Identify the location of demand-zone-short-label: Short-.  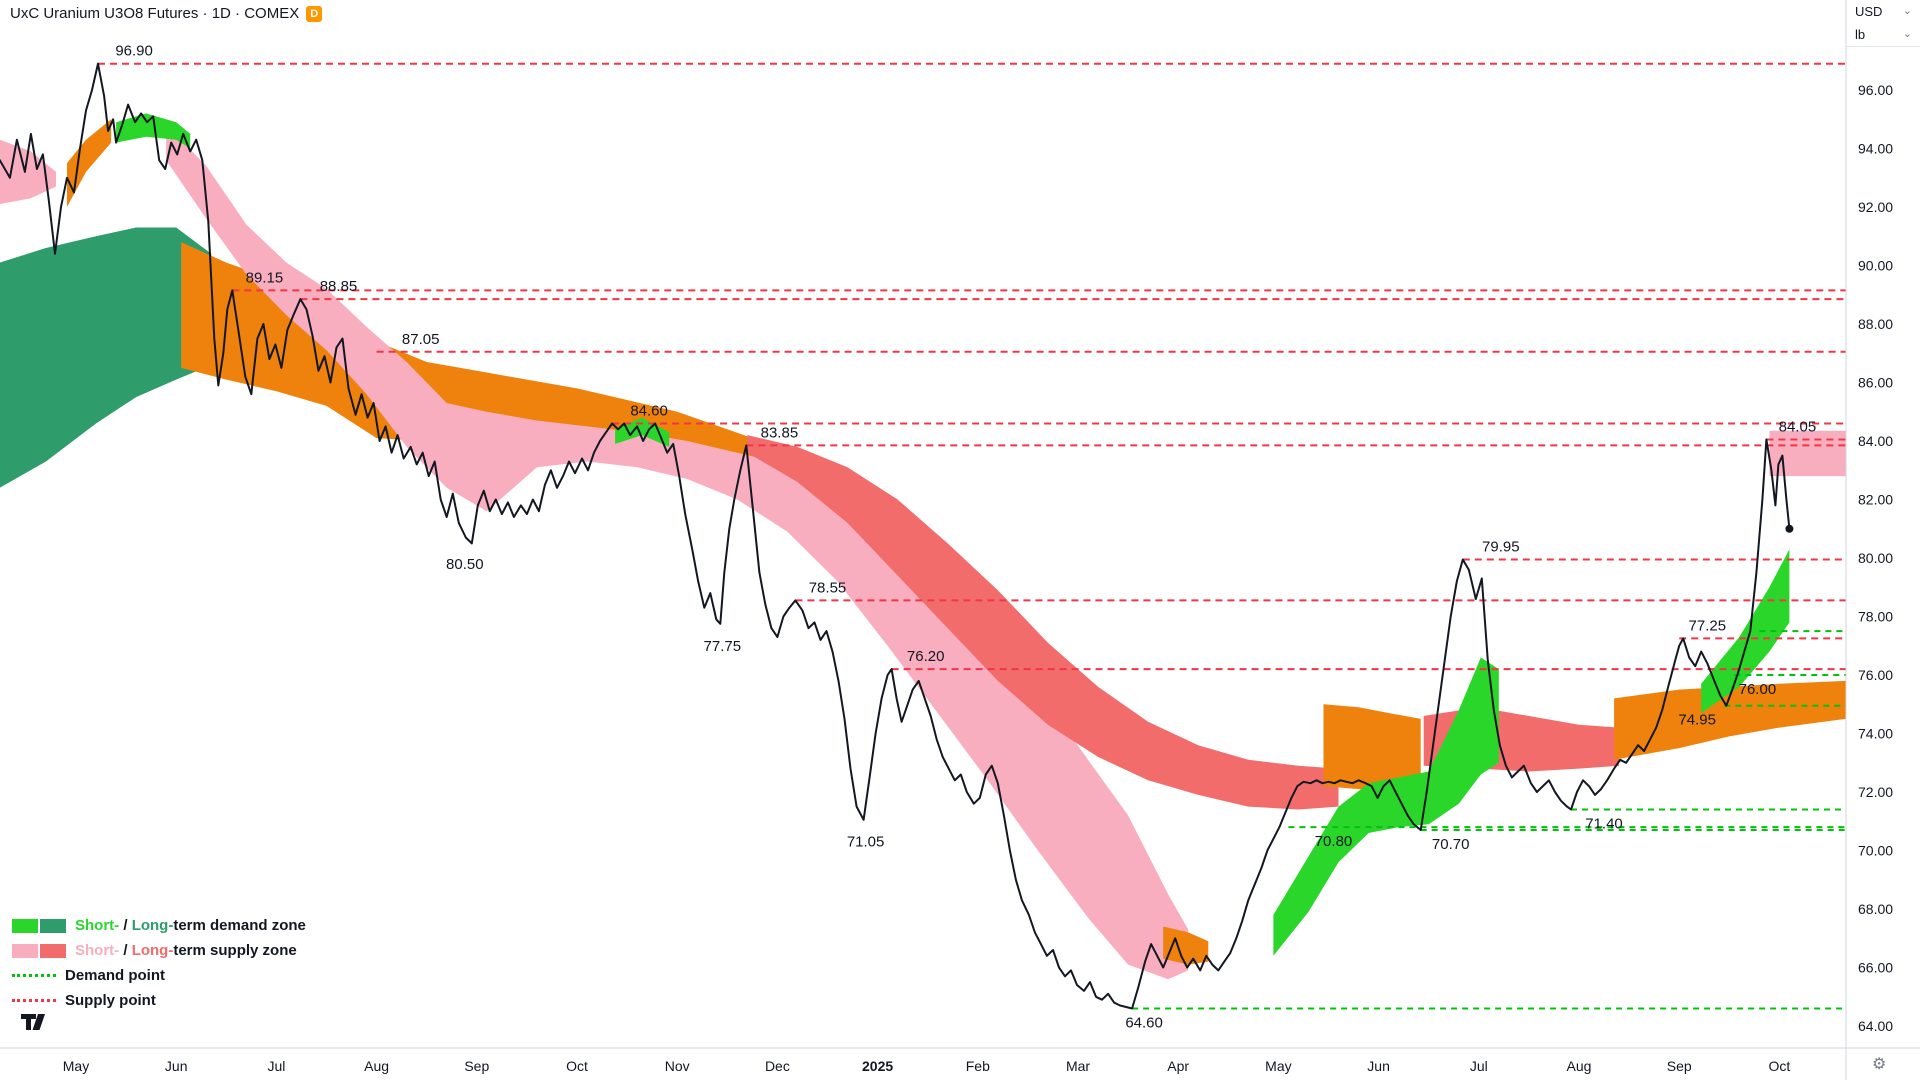
(97, 925).